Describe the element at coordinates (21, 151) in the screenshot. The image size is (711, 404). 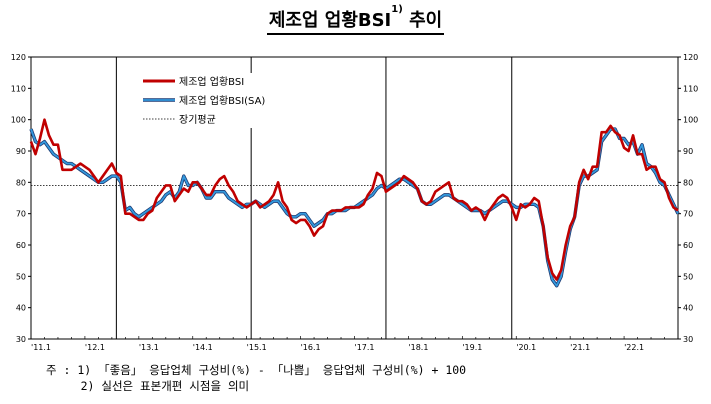
I see `y-tick-label-left: 90` at that location.